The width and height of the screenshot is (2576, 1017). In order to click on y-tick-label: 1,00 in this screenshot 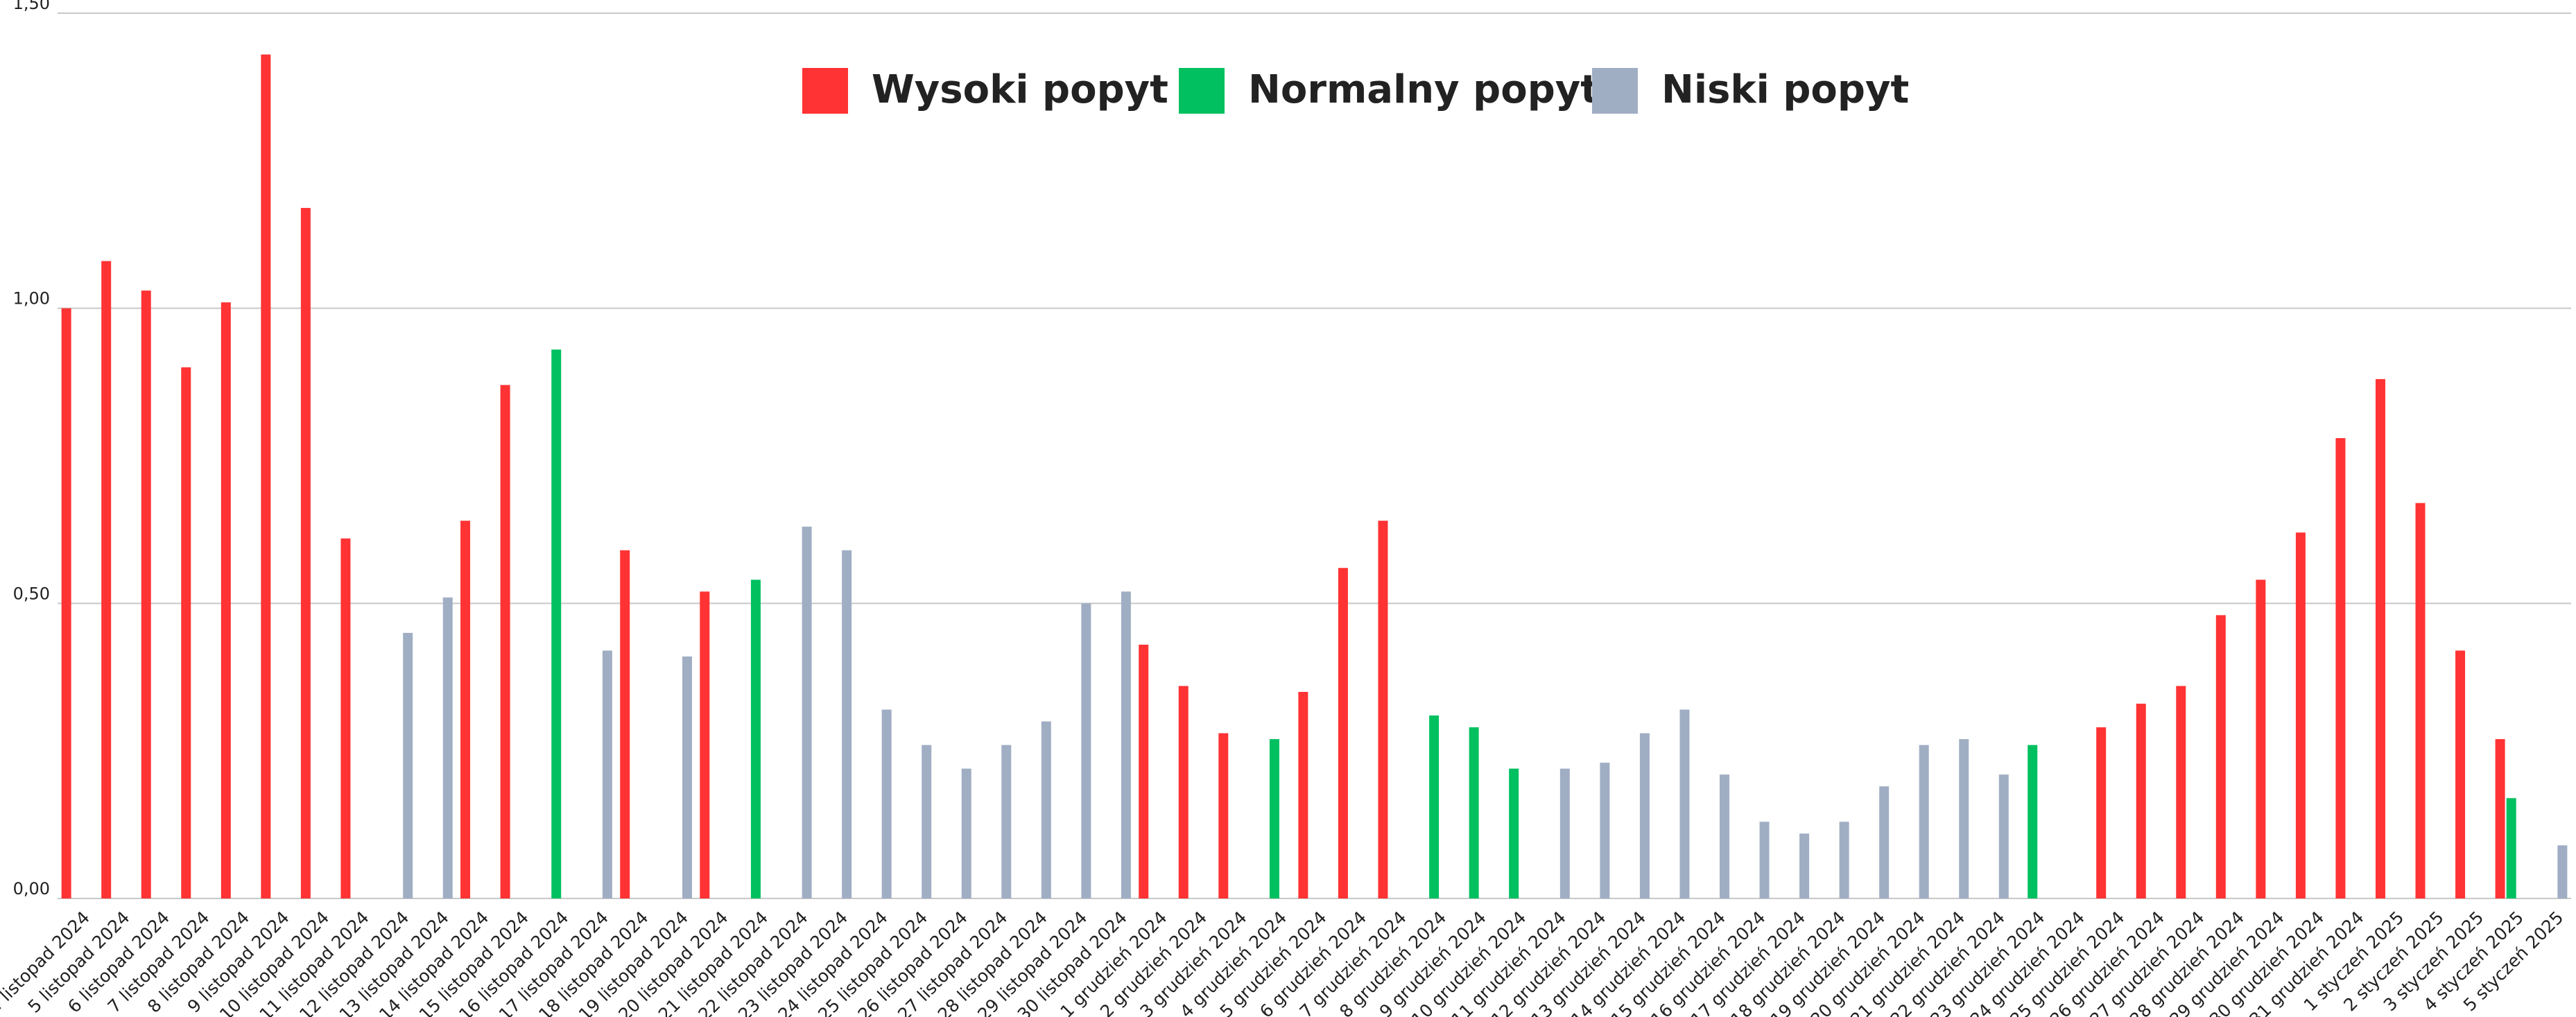, I will do `click(31, 298)`.